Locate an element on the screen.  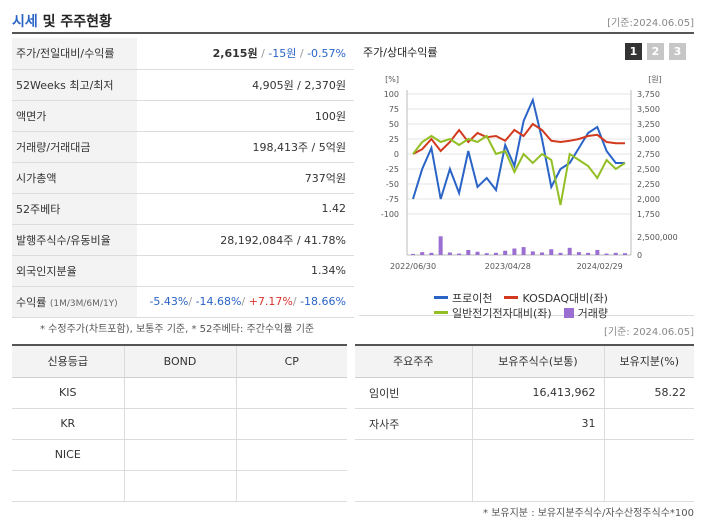
returns-label-text: 수익률 is located at coordinates (31, 302).